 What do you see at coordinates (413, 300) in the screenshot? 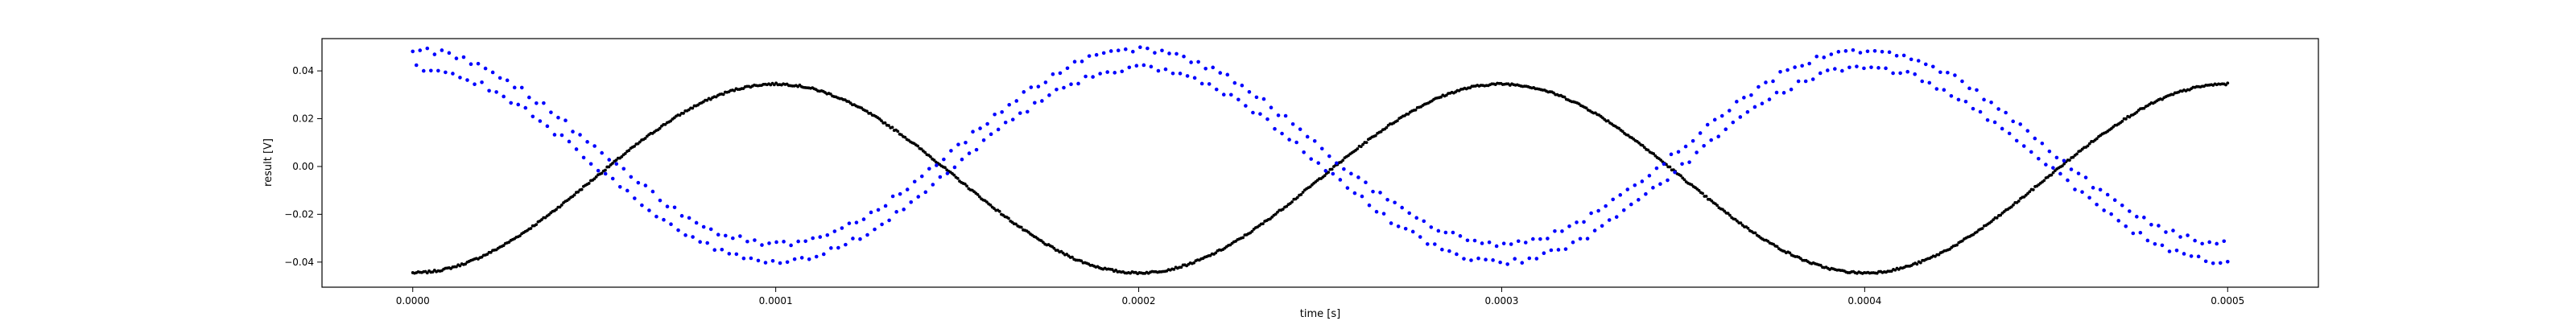
I see `x-tick-label: 0.0000` at bounding box center [413, 300].